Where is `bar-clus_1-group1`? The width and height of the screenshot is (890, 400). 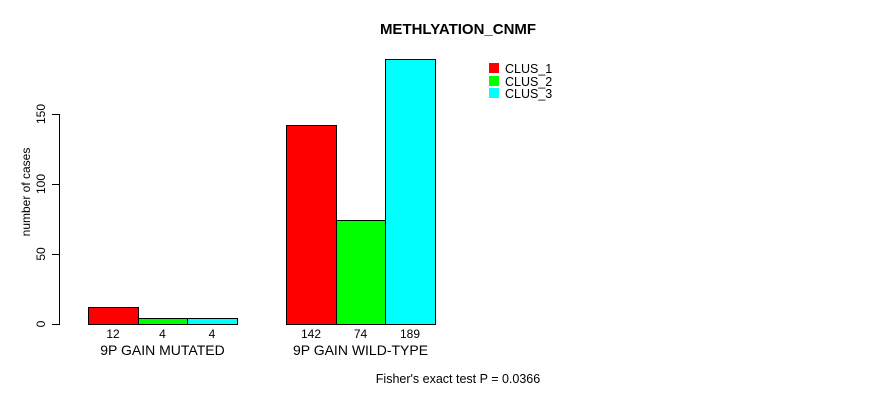 bar-clus_1-group1 is located at coordinates (113, 316).